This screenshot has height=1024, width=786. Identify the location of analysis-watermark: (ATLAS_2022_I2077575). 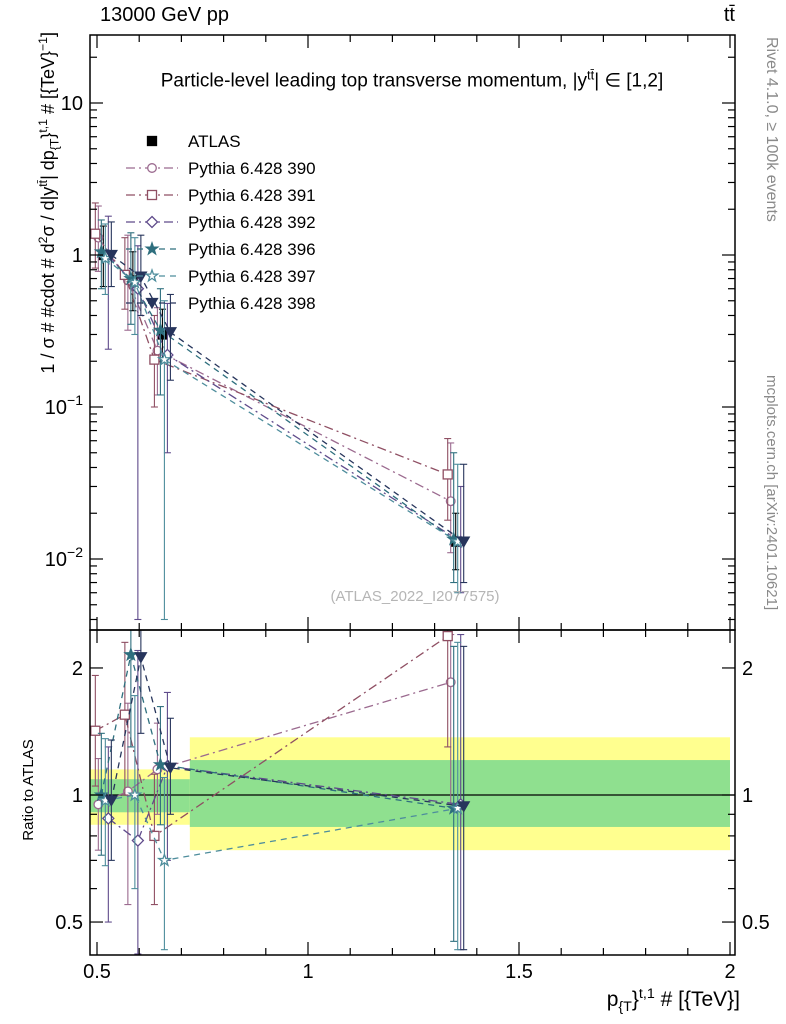
(415, 596).